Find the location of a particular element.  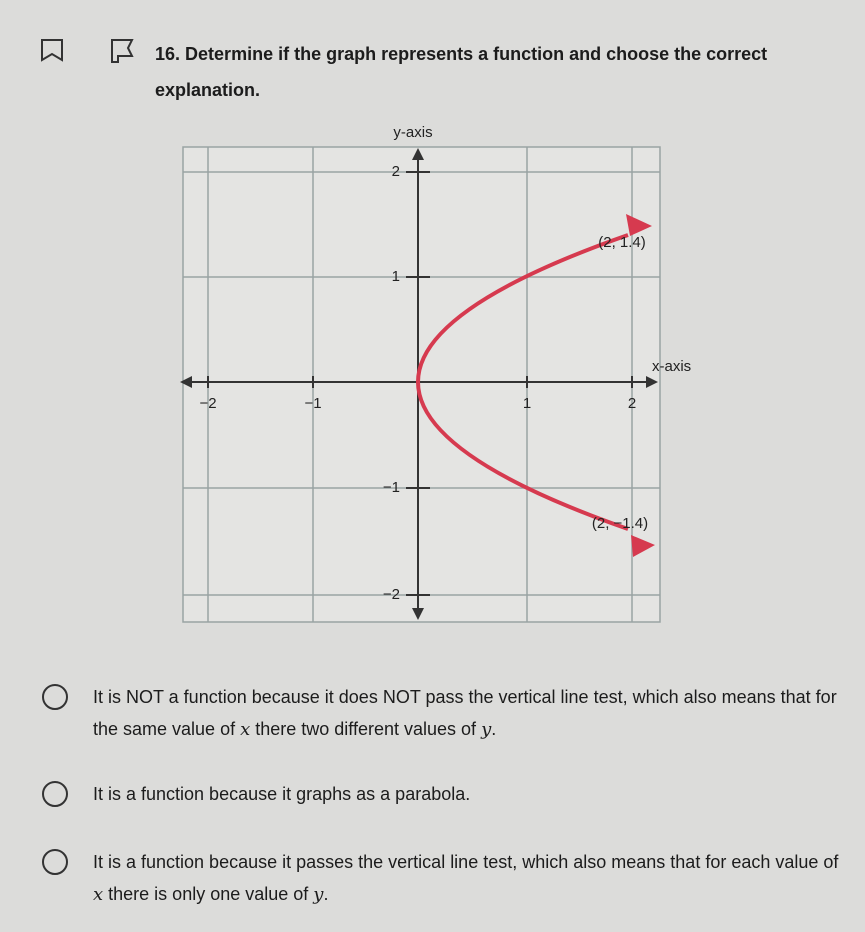

x-axis-label: x-axis is located at coordinates (671, 366).